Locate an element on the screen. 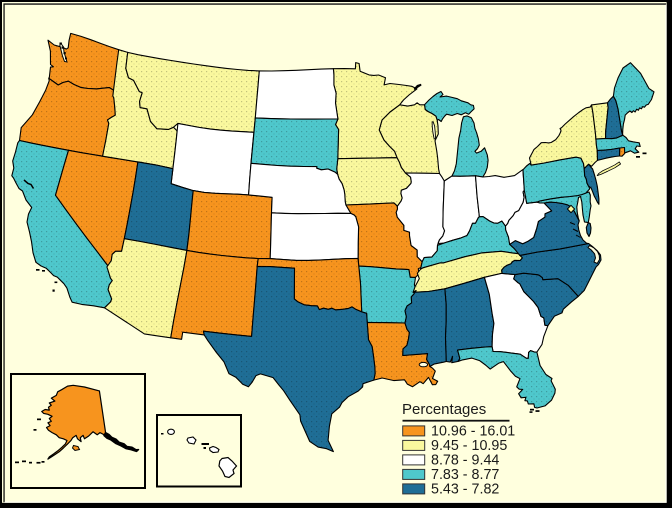 The image size is (672, 508). svg-text: 10.96 - 16.01 is located at coordinates (473, 431).